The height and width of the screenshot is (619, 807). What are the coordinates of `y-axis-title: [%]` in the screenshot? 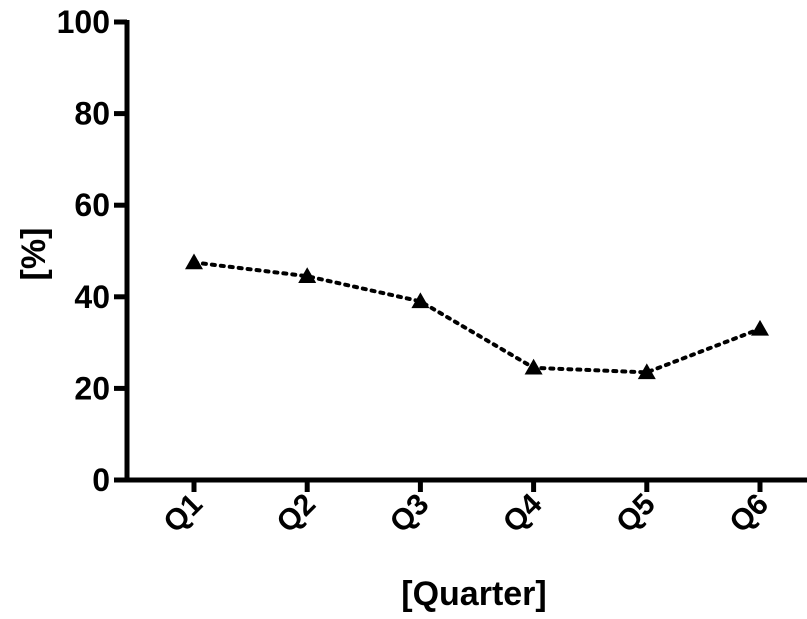 It's located at (34, 254).